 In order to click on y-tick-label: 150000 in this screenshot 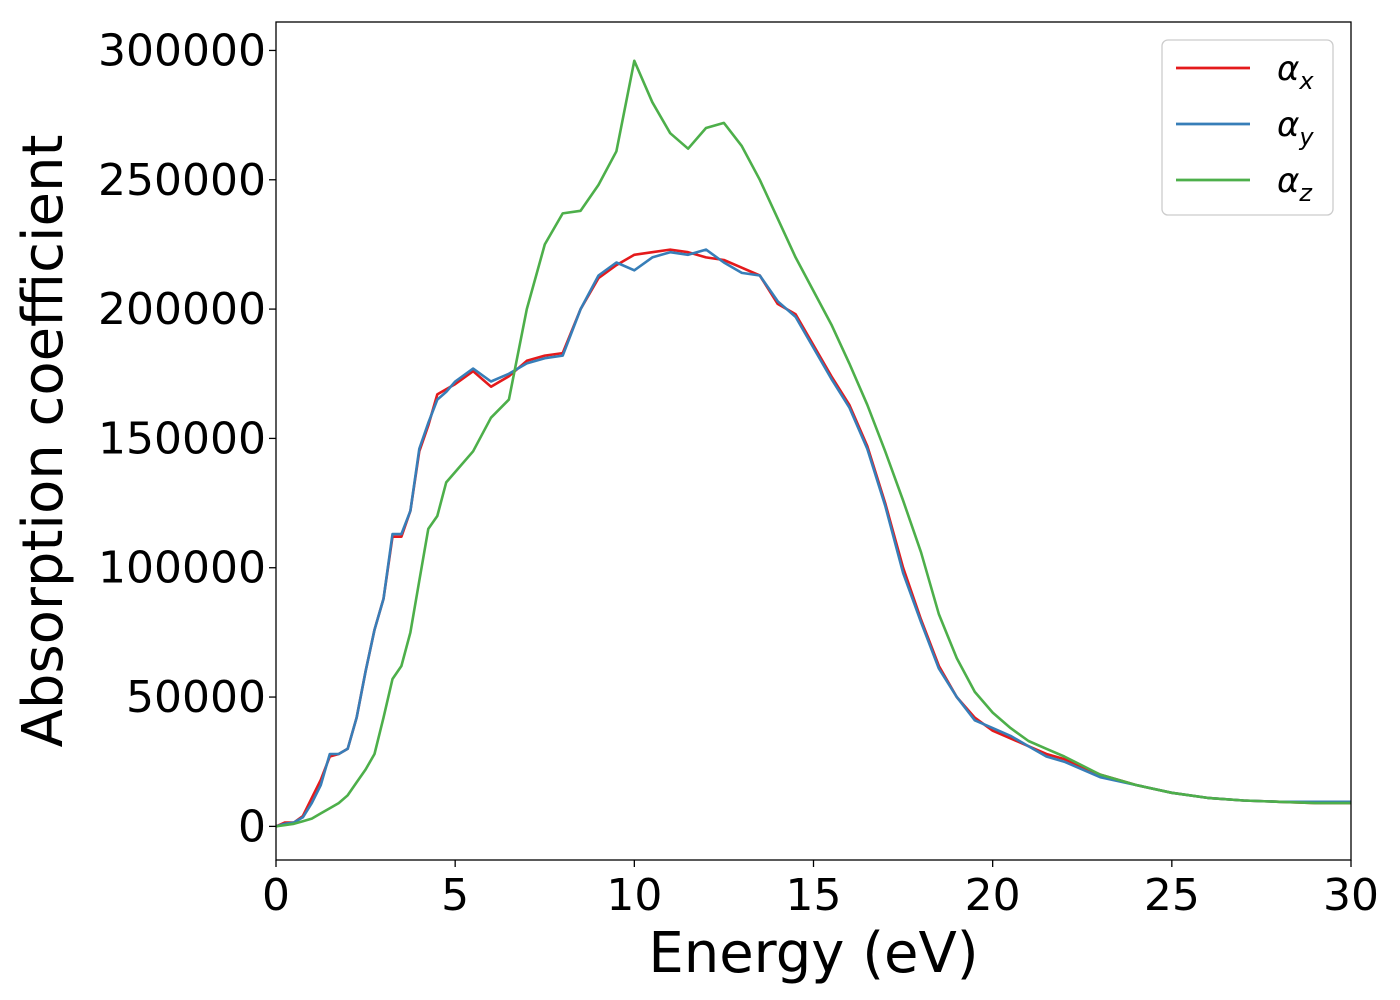, I will do `click(182, 438)`.